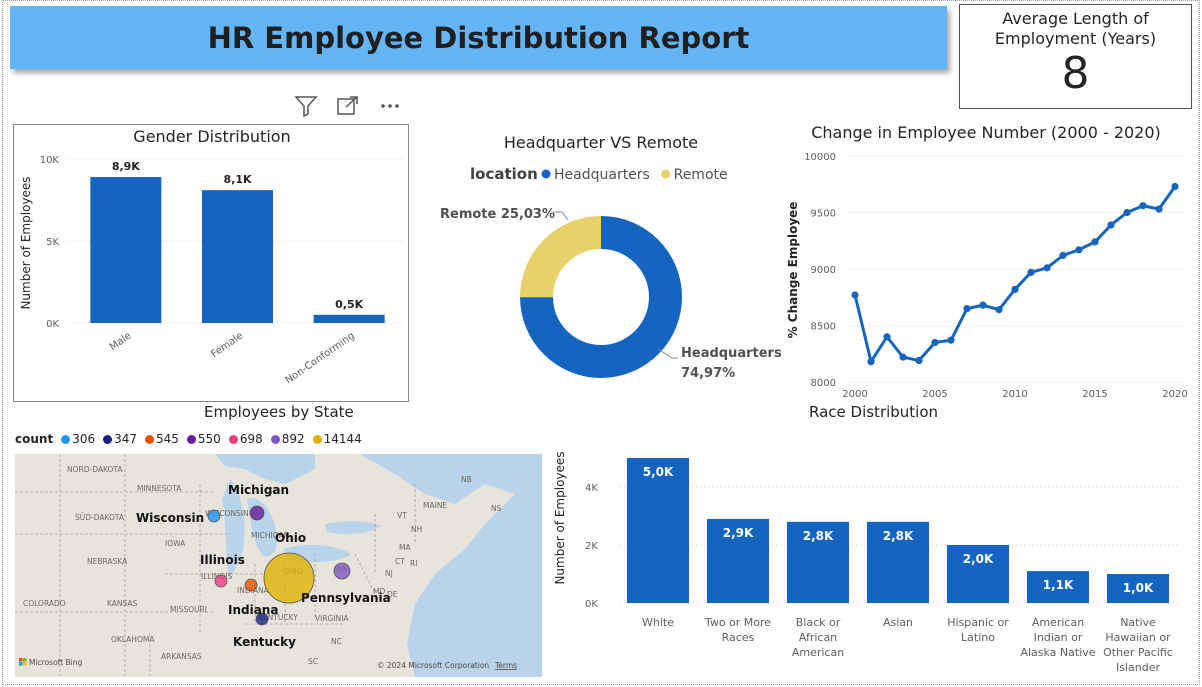 Image resolution: width=1202 pixels, height=687 pixels. Describe the element at coordinates (126, 166) in the screenshot. I see `gender-data-label: 8,9K` at that location.